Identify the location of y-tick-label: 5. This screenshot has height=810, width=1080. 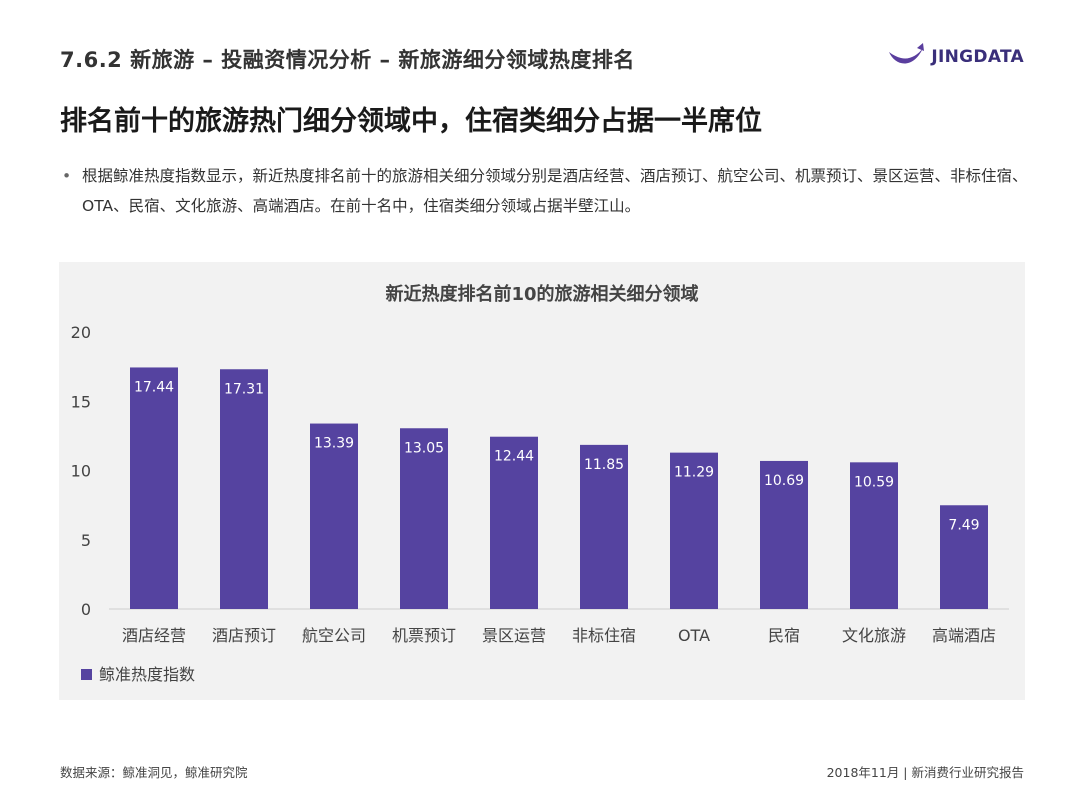
(86, 540).